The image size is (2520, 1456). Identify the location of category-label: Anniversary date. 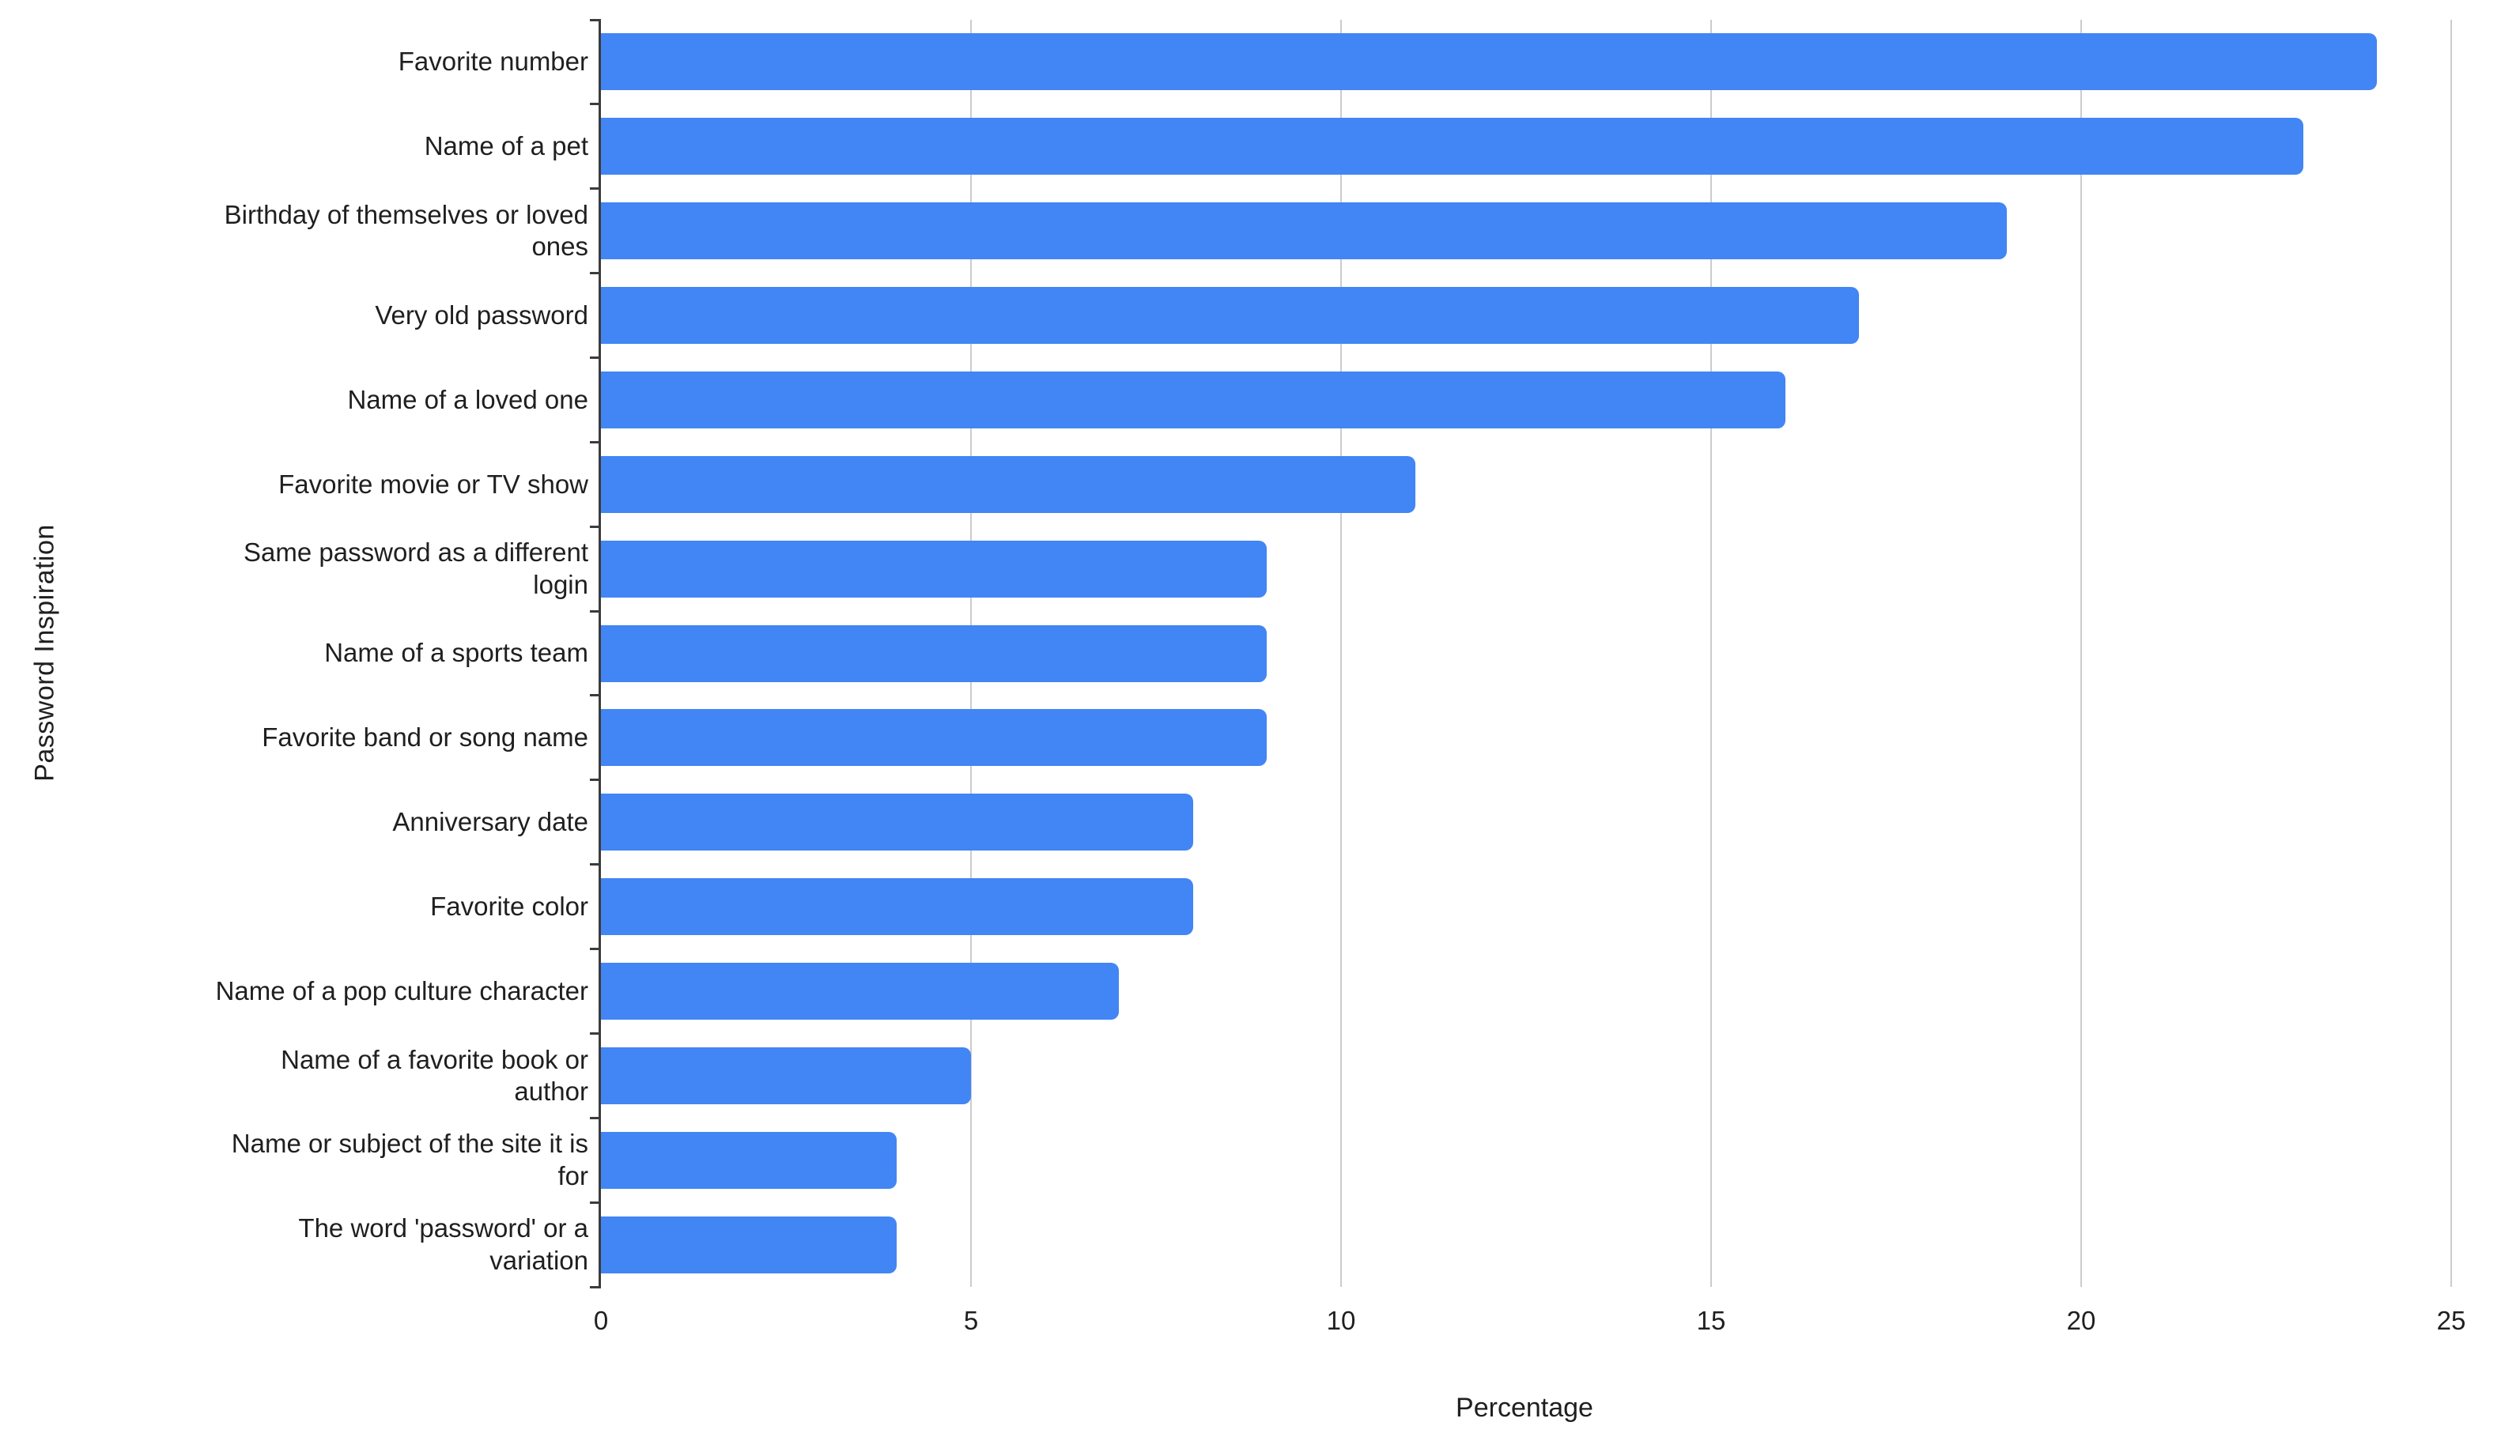
(490, 822).